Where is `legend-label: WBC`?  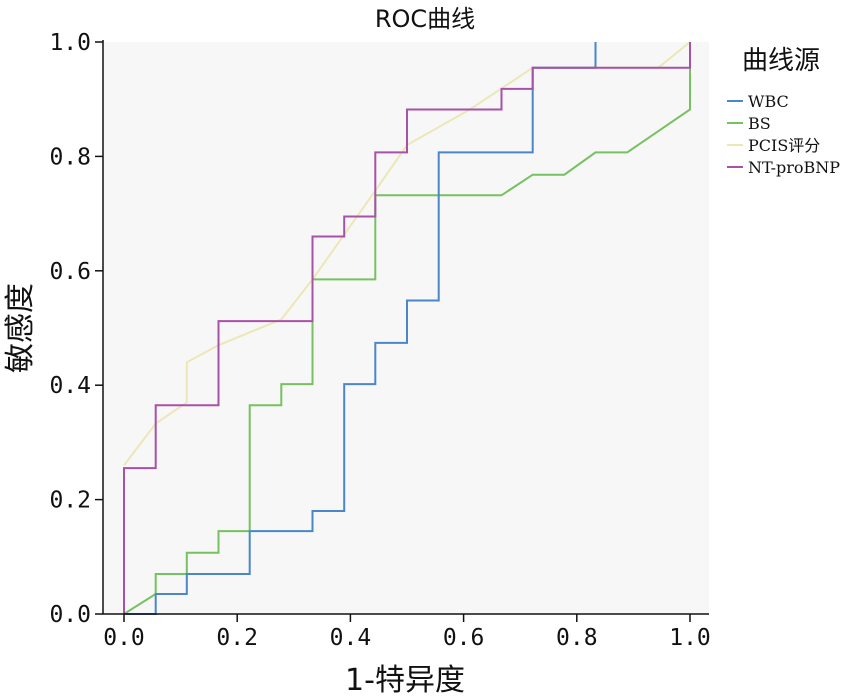
legend-label: WBC is located at coordinates (768, 101).